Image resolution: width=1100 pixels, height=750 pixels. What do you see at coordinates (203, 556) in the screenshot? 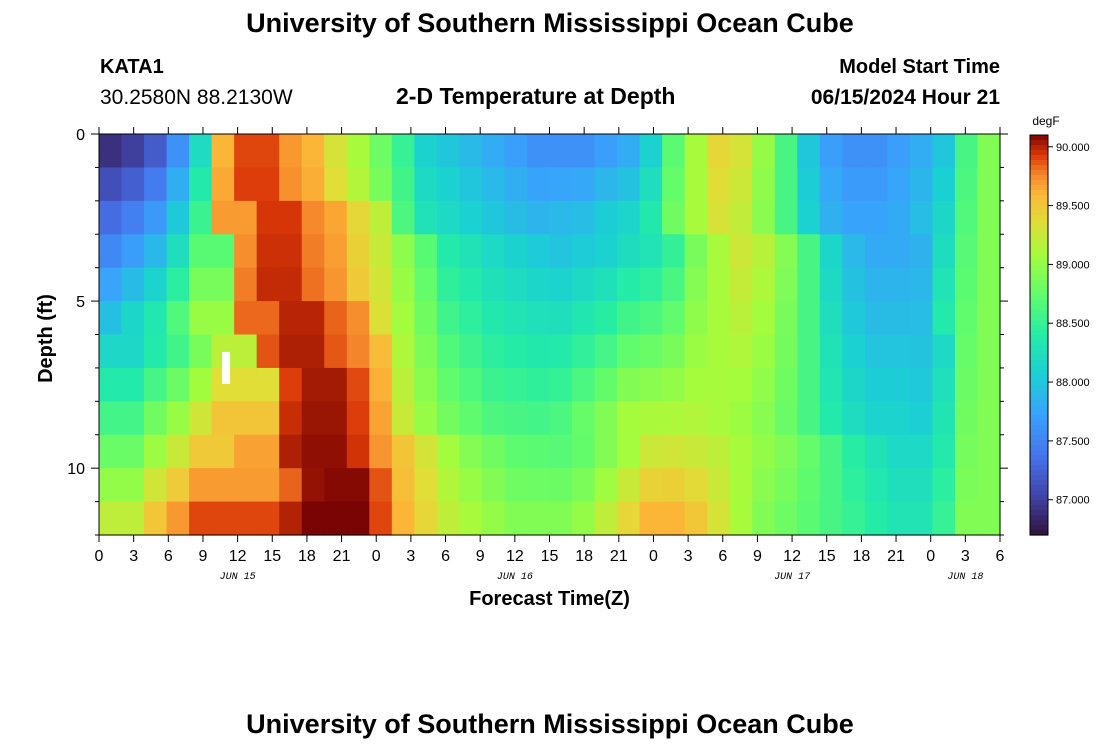
I see `x-tick-label: 9` at bounding box center [203, 556].